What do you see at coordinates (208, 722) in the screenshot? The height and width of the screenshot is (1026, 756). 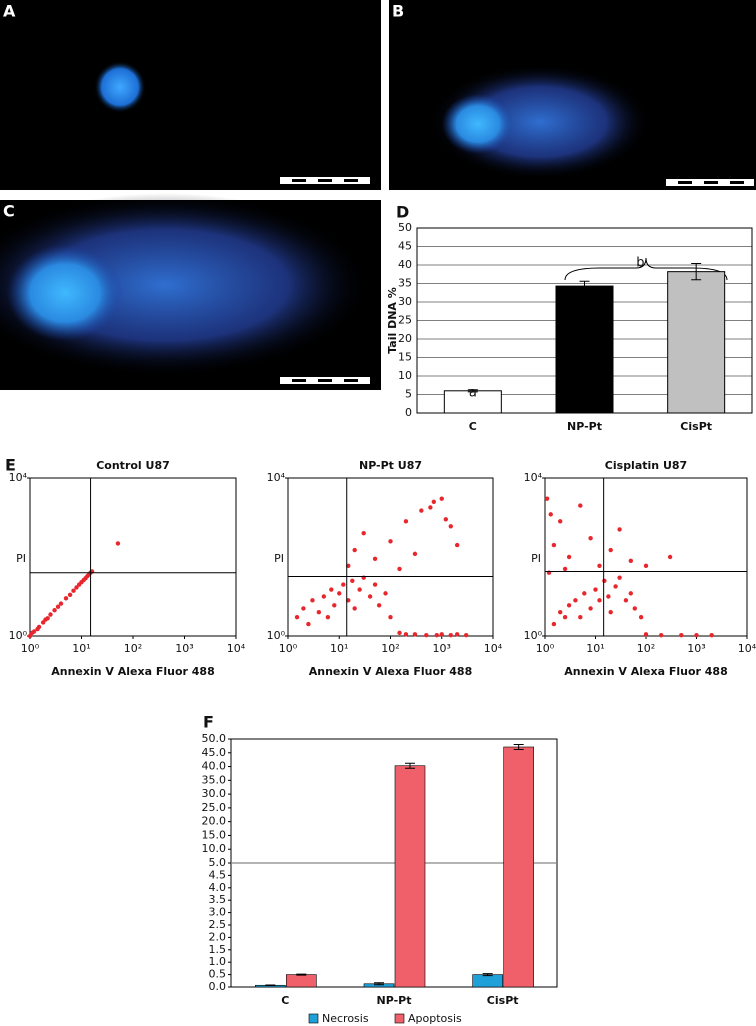 I see `panel-label: F` at bounding box center [208, 722].